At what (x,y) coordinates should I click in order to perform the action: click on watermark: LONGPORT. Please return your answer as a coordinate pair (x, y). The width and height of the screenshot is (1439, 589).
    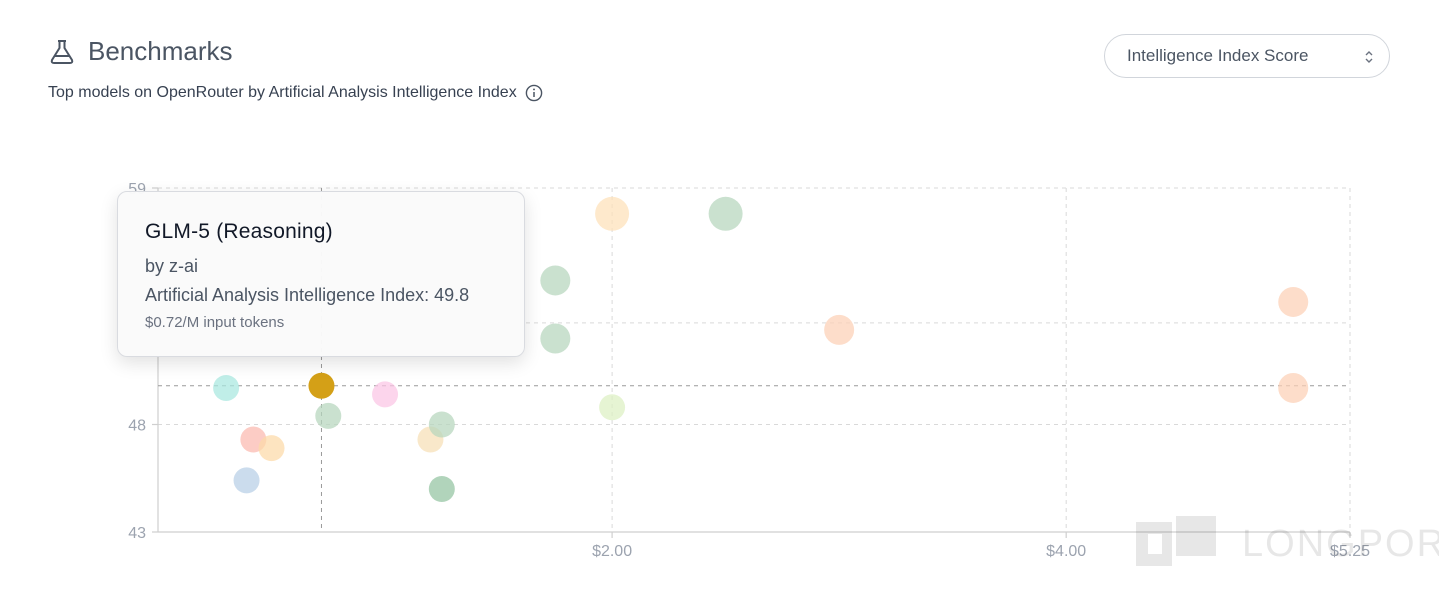
    Looking at the image, I should click on (1287, 544).